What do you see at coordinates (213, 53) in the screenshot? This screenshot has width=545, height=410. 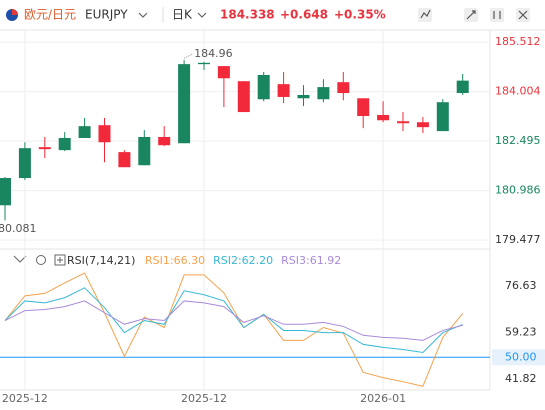 I see `max-label: 184.96` at bounding box center [213, 53].